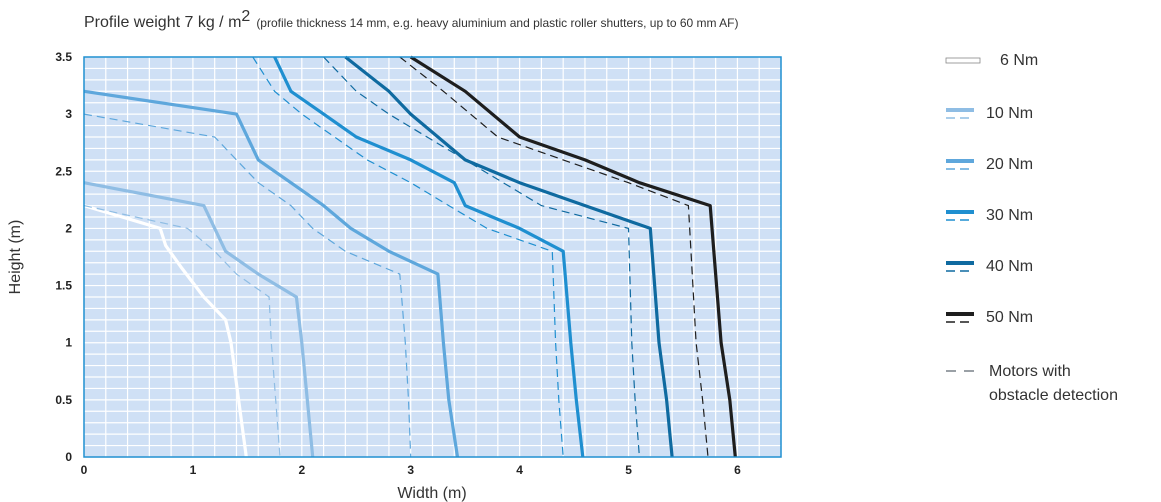 The height and width of the screenshot is (502, 1161). Describe the element at coordinates (68, 228) in the screenshot. I see `y-tick-label: 2` at that location.